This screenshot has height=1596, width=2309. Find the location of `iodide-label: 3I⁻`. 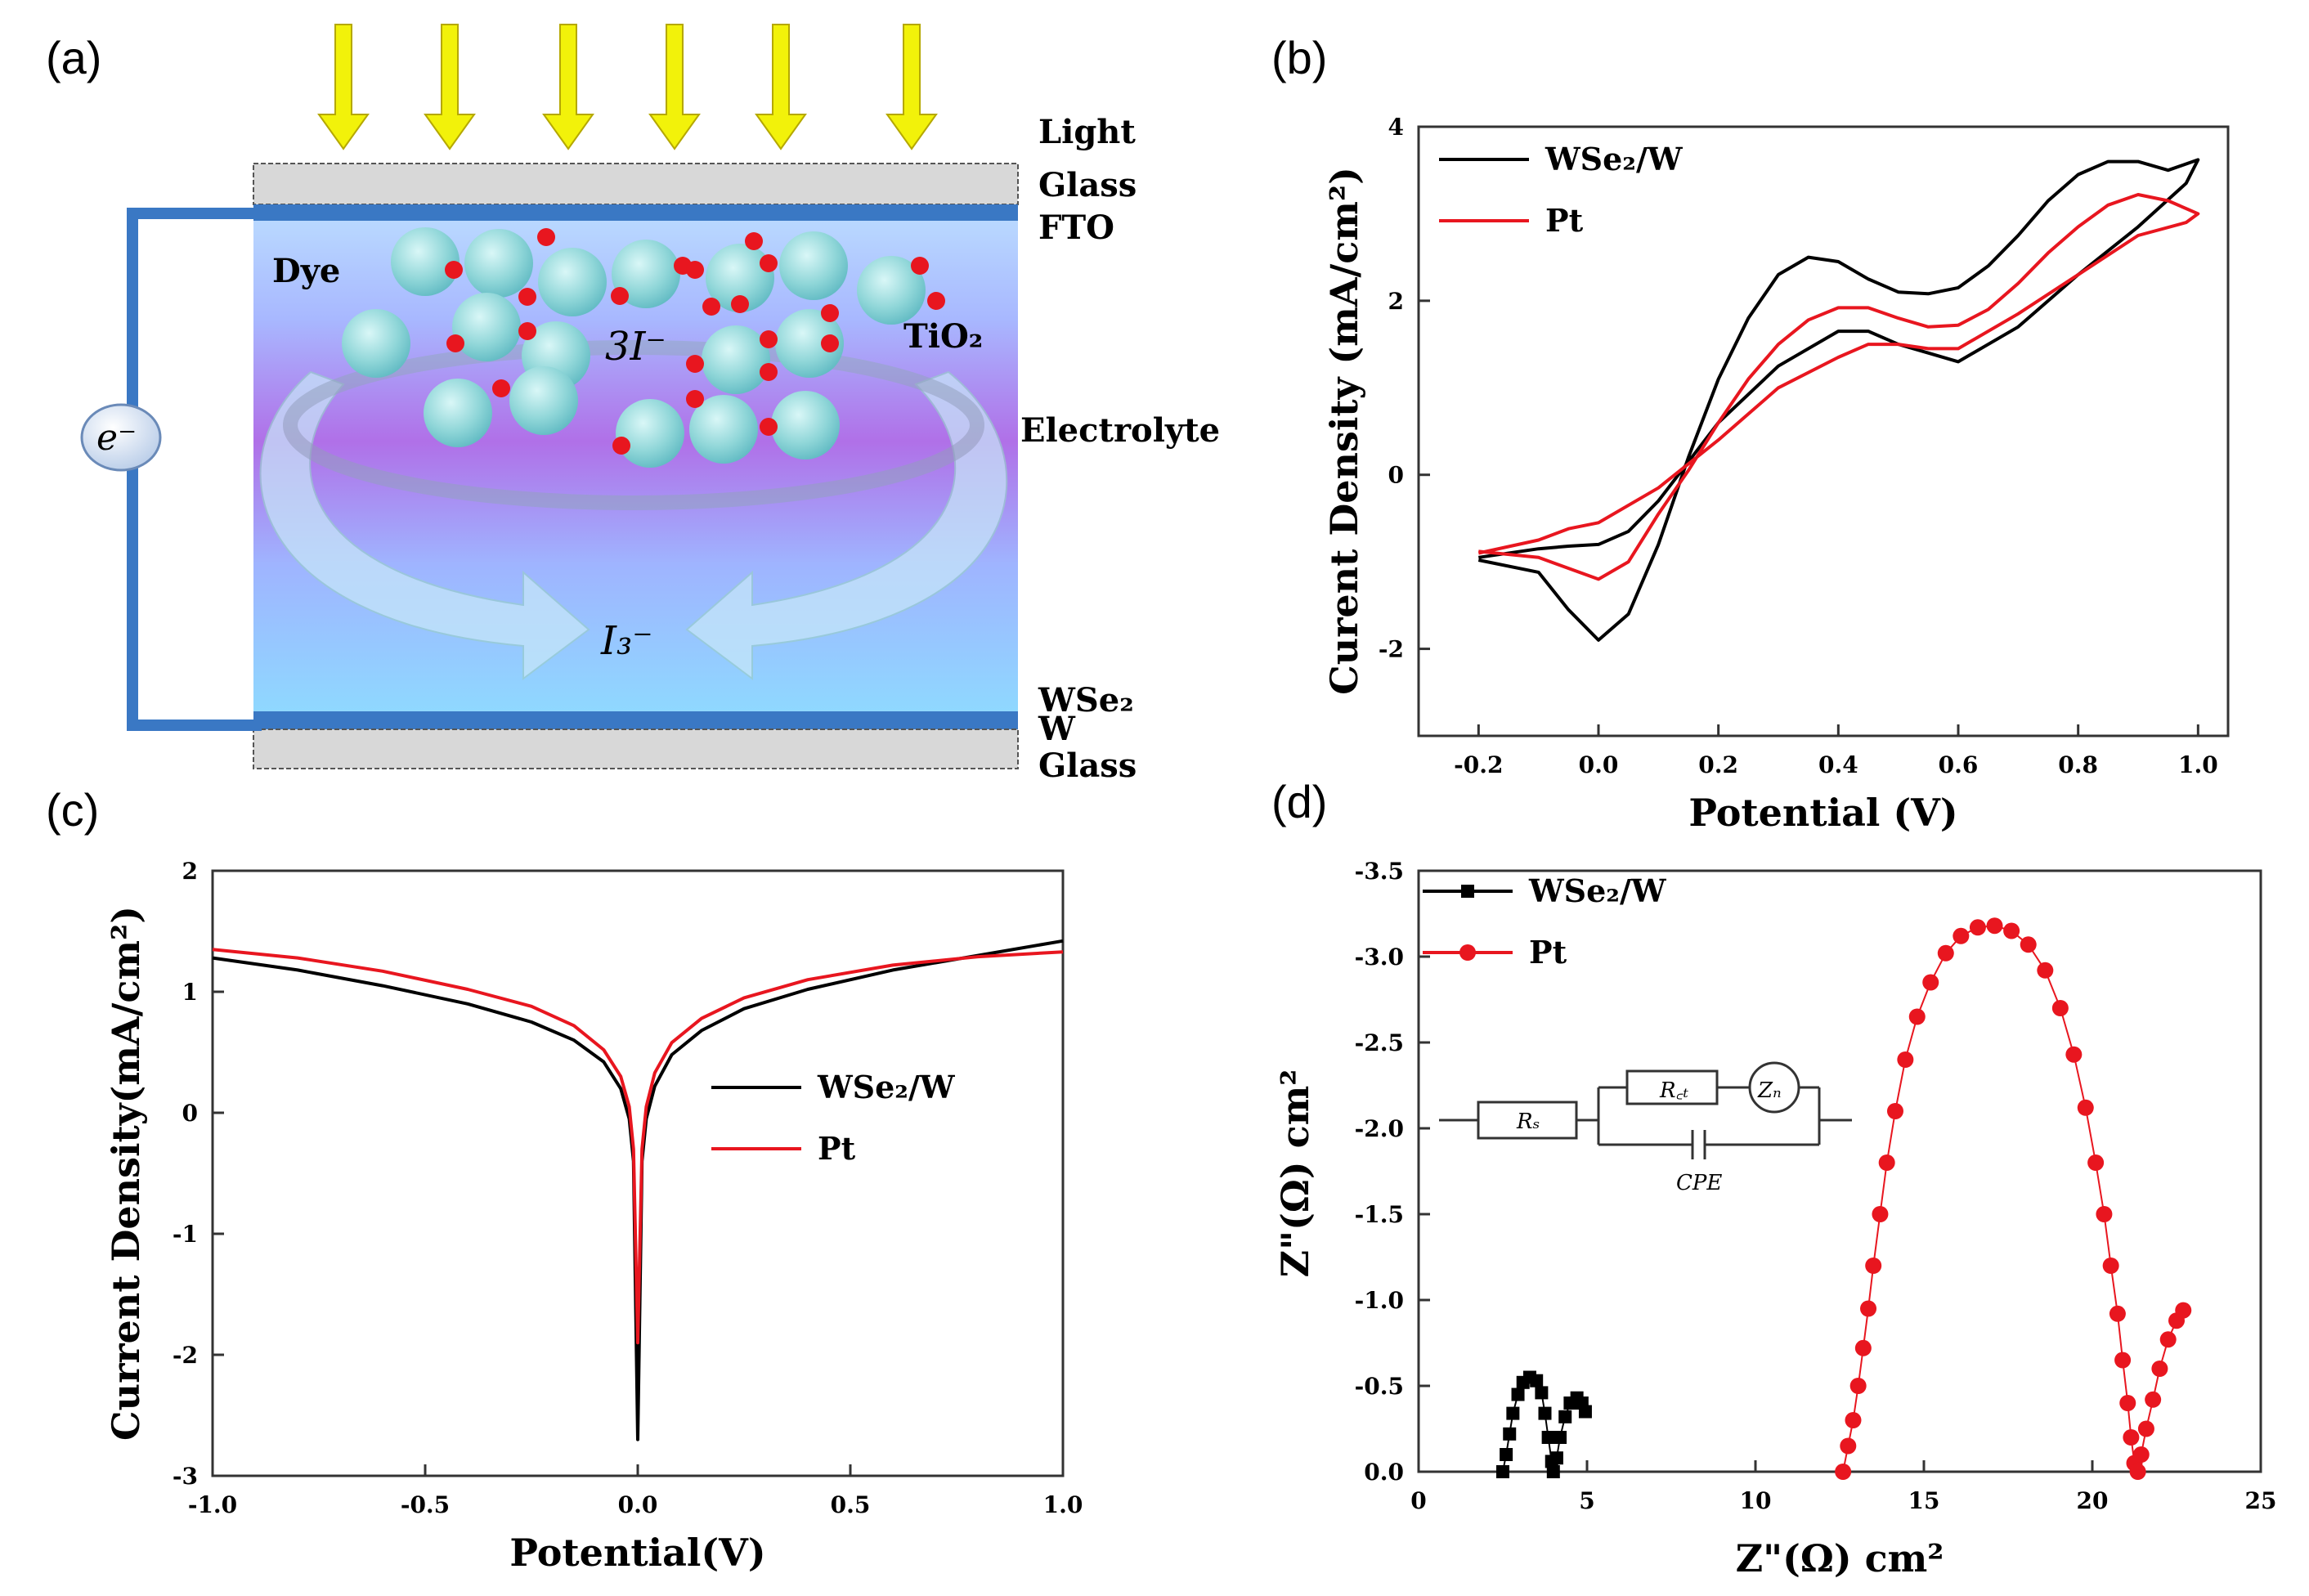

iodide-label: 3I⁻ is located at coordinates (635, 347).